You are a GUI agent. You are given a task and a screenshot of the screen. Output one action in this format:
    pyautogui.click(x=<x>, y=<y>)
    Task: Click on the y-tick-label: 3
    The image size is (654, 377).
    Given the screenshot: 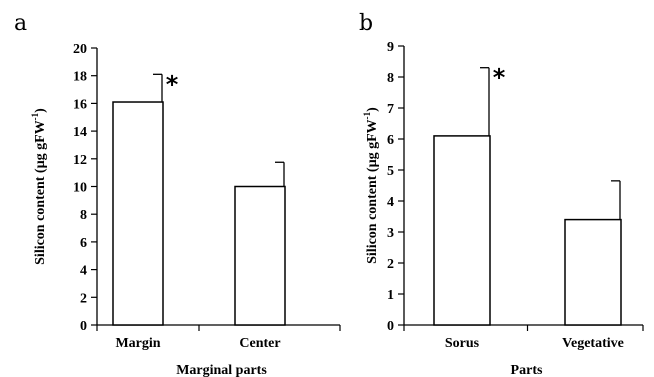 What is the action you would take?
    pyautogui.click(x=390, y=233)
    